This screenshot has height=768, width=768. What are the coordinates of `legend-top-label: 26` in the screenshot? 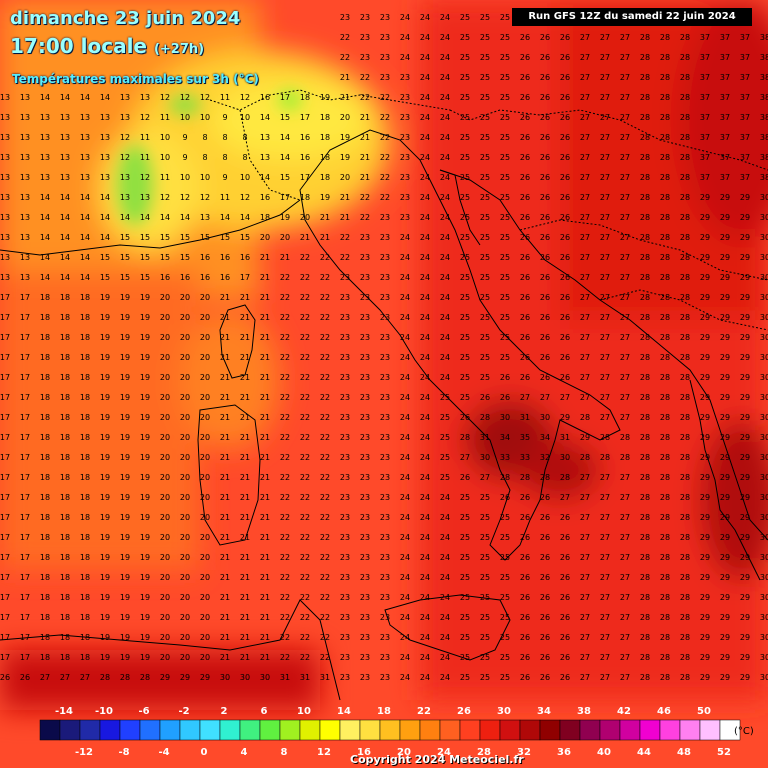 It's located at (464, 711).